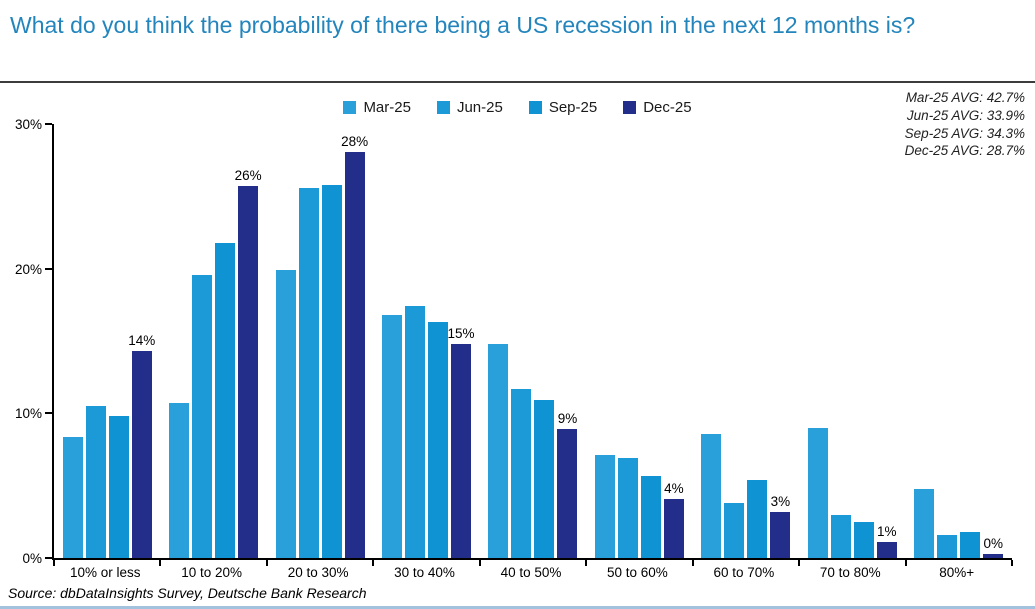 The width and height of the screenshot is (1035, 609). Describe the element at coordinates (320, 341) in the screenshot. I see `bar-group: 28%` at that location.